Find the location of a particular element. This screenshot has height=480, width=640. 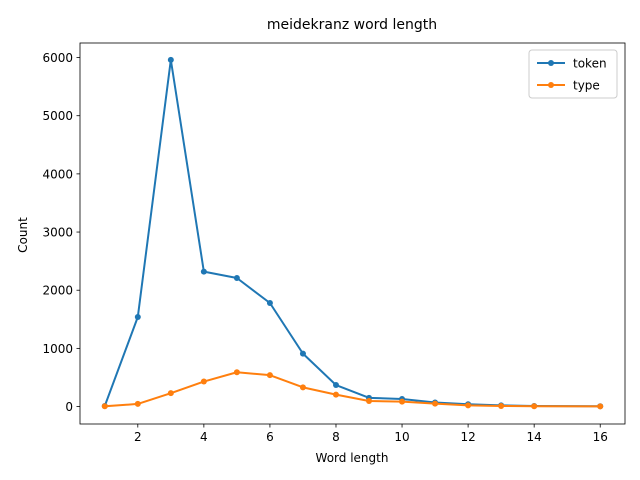

legend-label: type is located at coordinates (586, 86).